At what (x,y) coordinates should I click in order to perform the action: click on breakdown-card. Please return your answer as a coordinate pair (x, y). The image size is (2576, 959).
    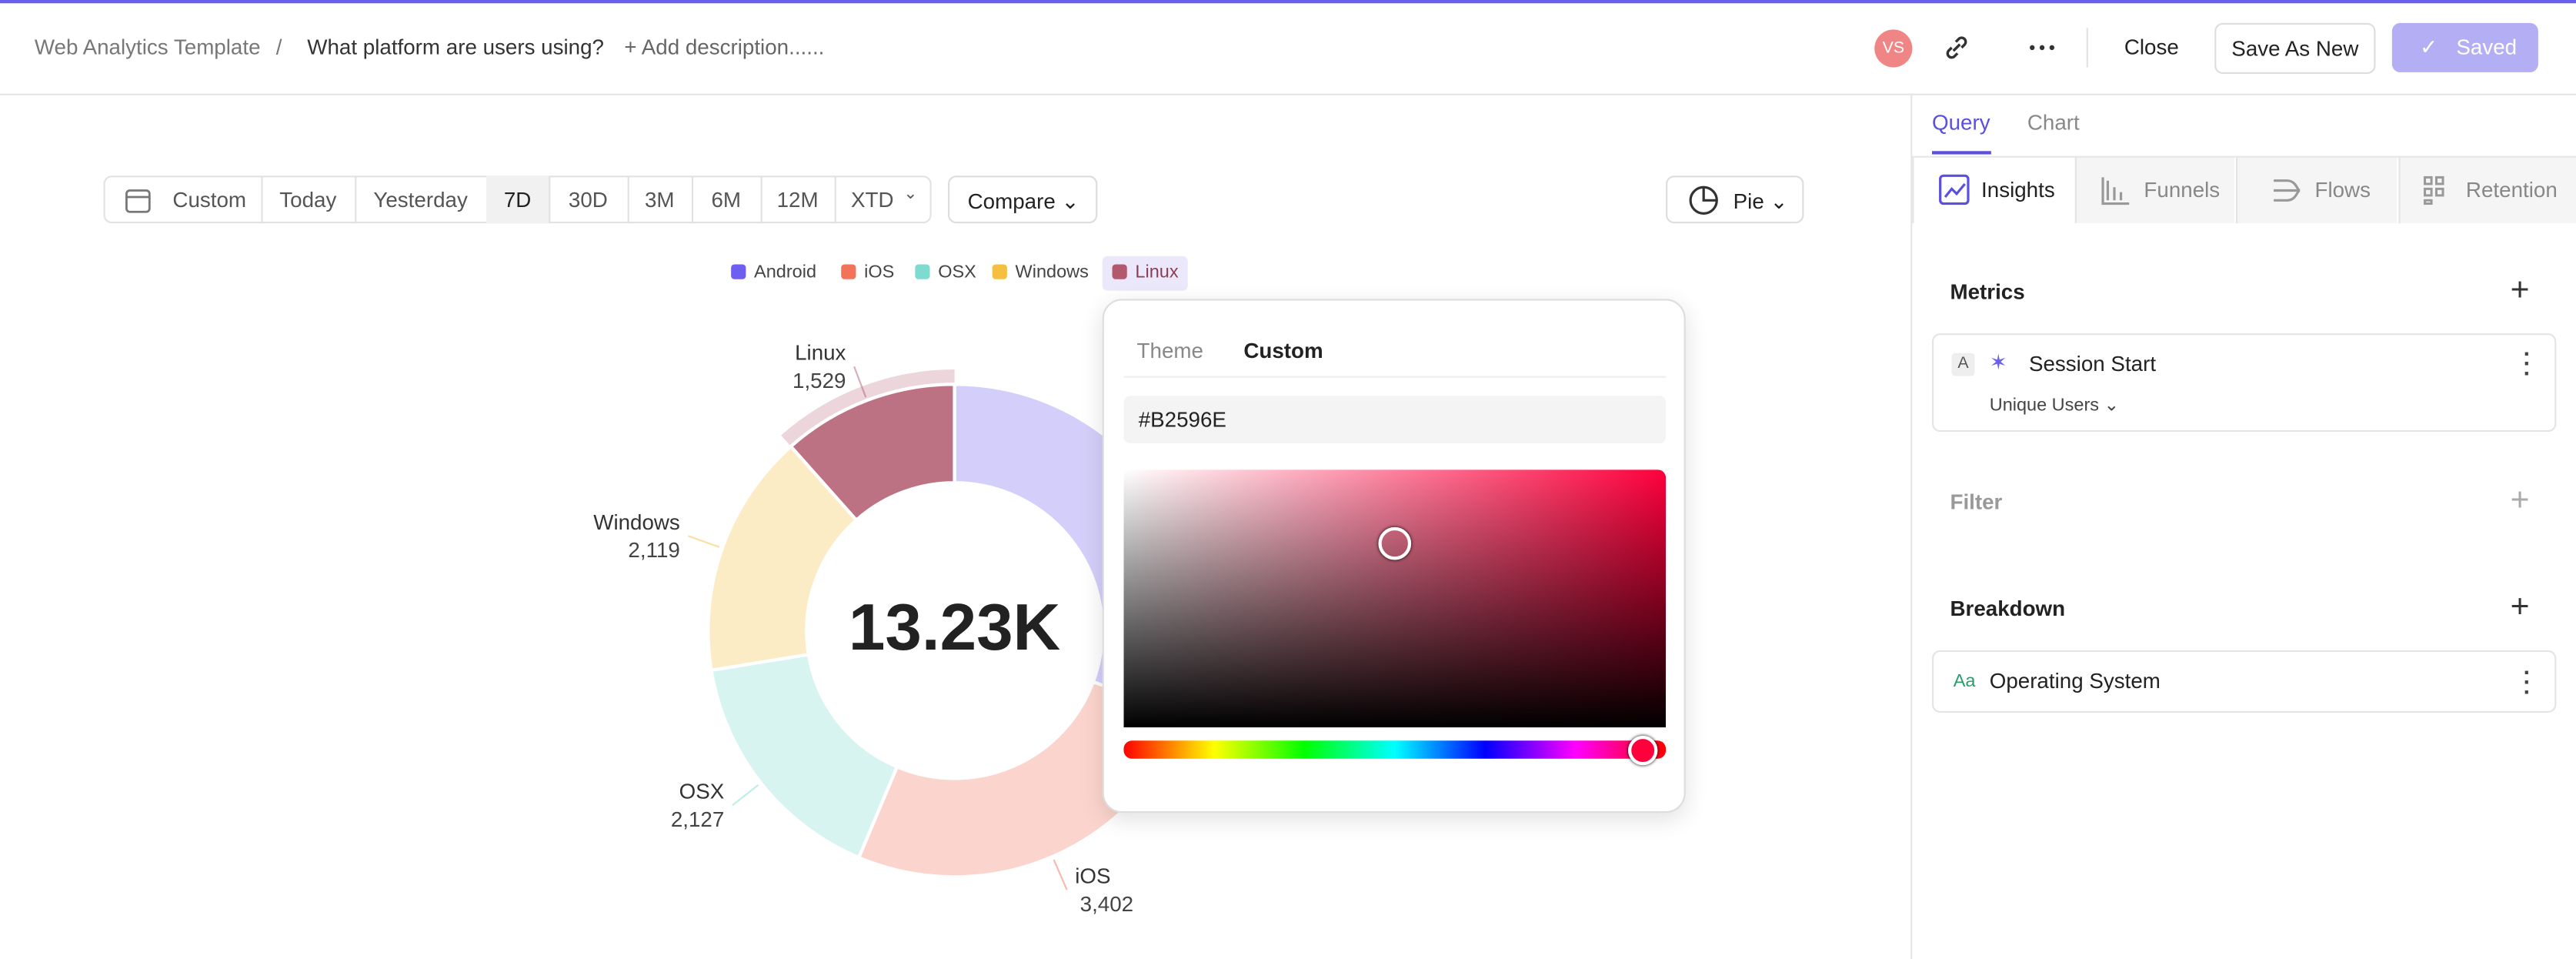
    Looking at the image, I should click on (2244, 681).